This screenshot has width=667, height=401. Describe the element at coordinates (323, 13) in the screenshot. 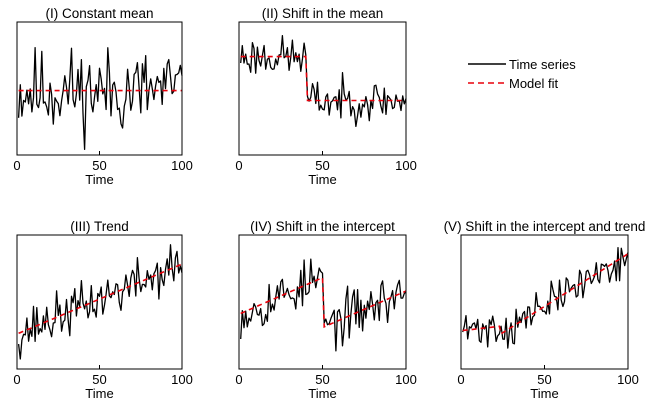

I see `chart-title: (II) Shift in the mean` at that location.